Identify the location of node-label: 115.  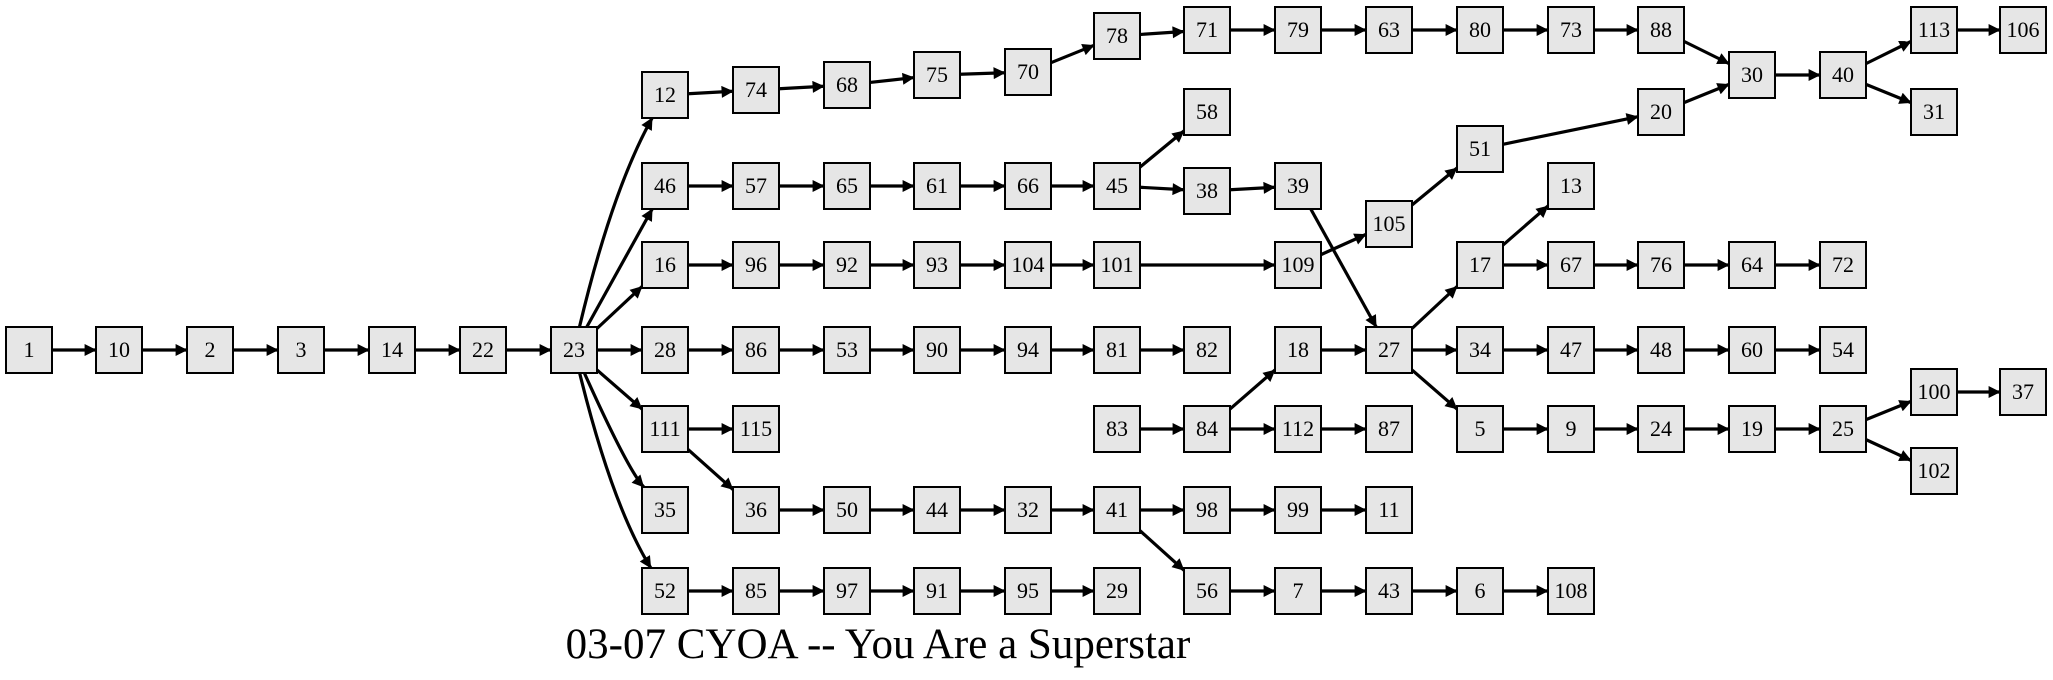
(756, 428).